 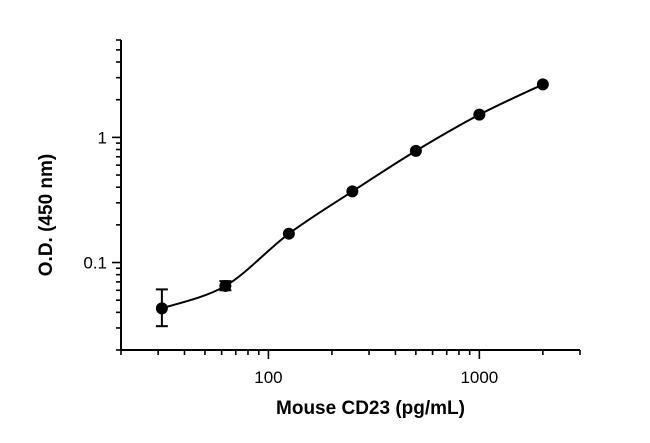 What do you see at coordinates (95, 263) in the screenshot?
I see `y-tick-label: 0.1` at bounding box center [95, 263].